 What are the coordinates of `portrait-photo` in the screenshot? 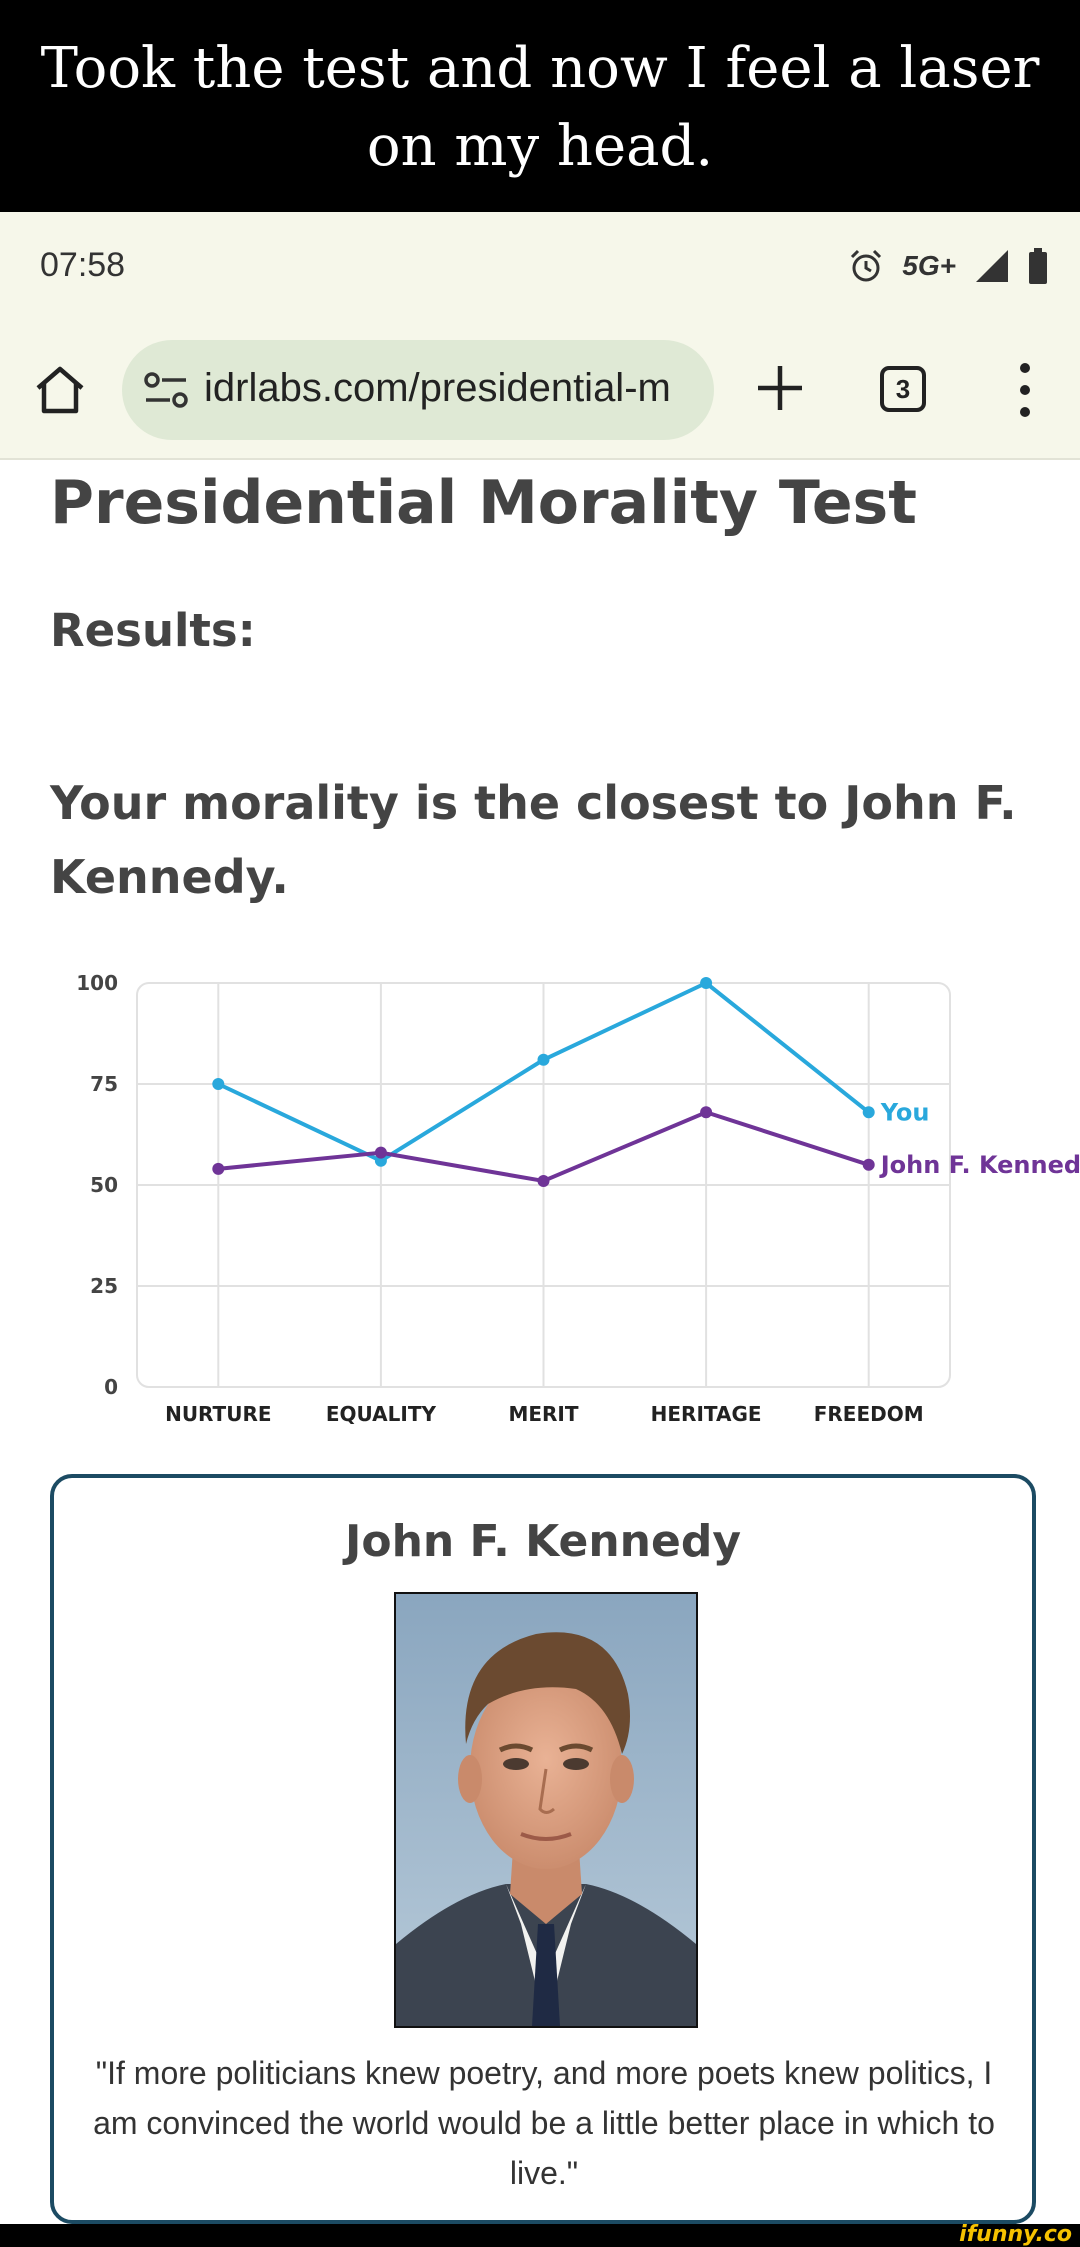 It's located at (546, 1810).